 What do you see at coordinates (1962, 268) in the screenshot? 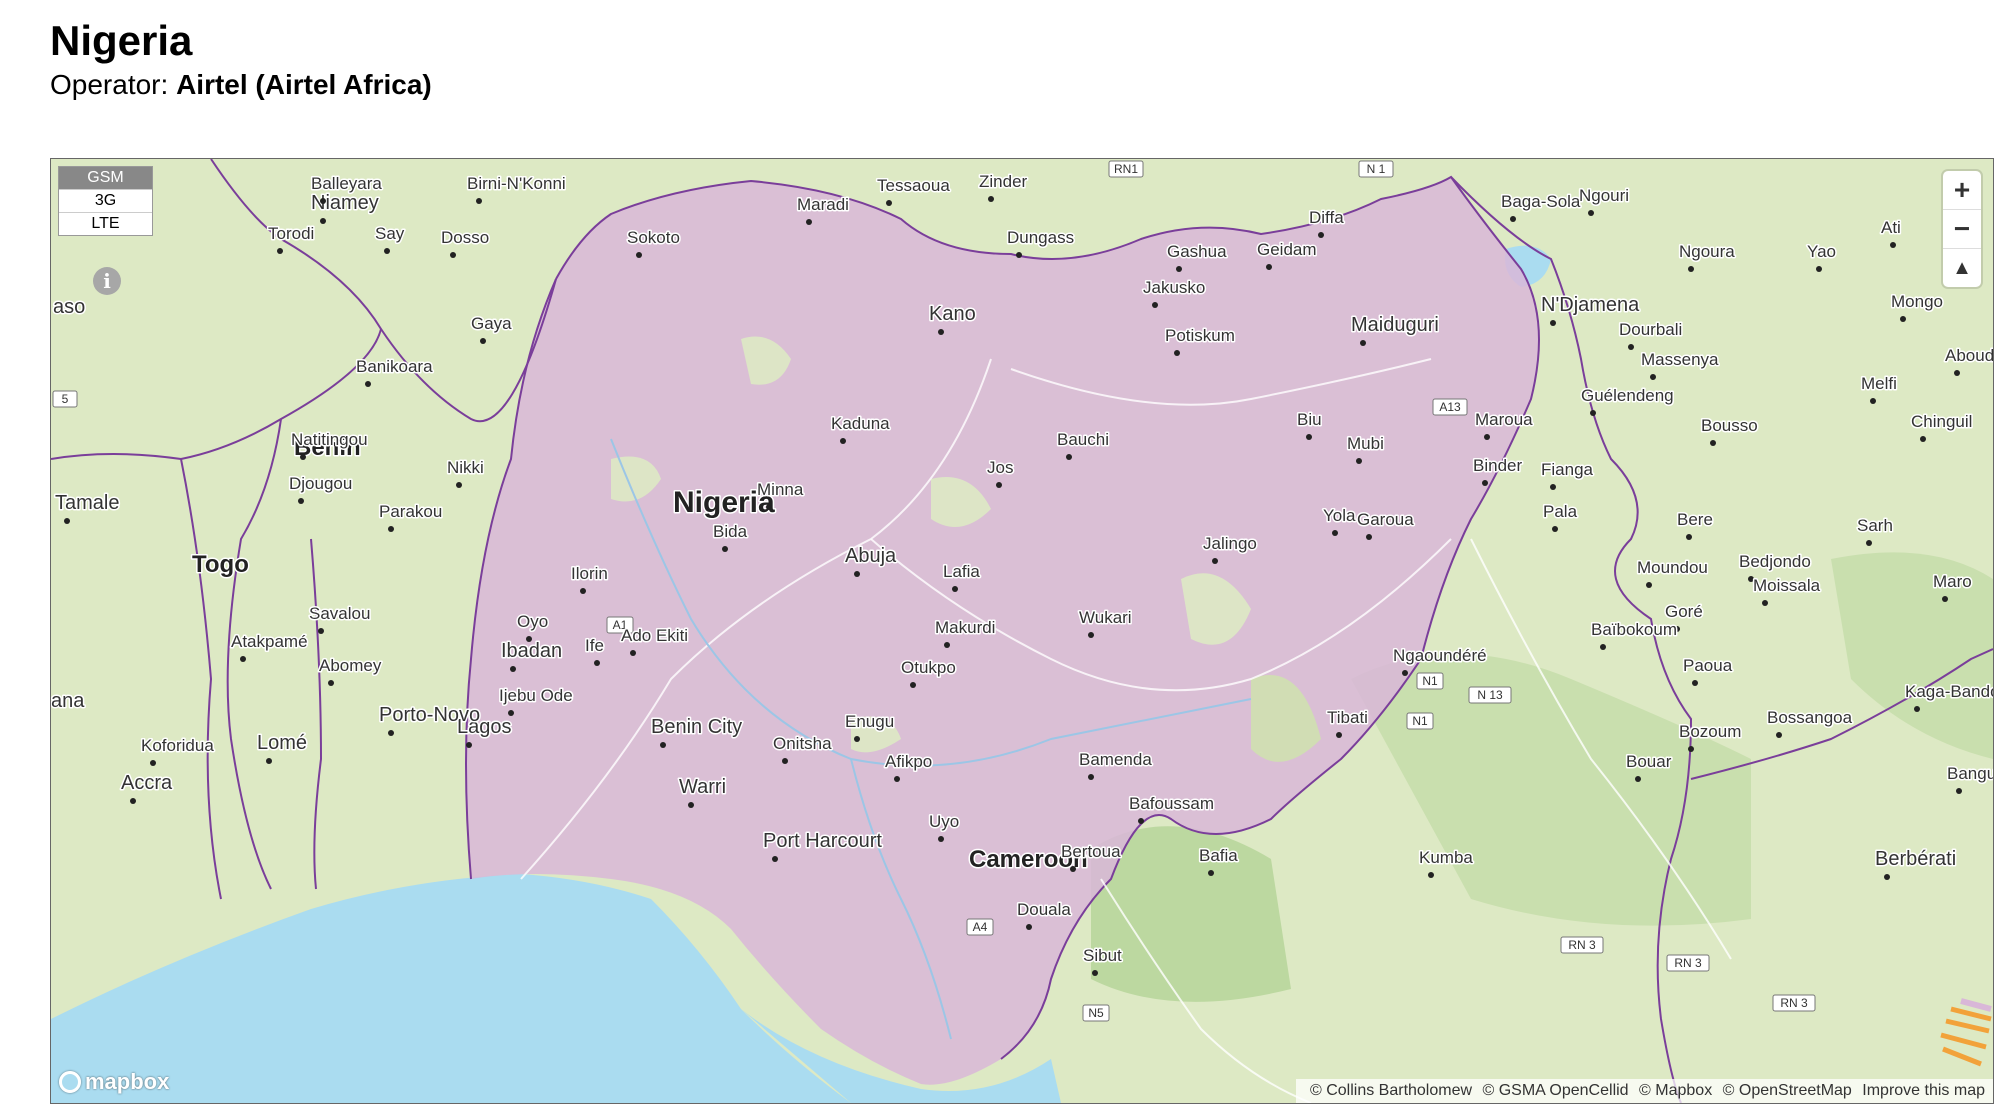
I see `reset-north-button: ▲` at bounding box center [1962, 268].